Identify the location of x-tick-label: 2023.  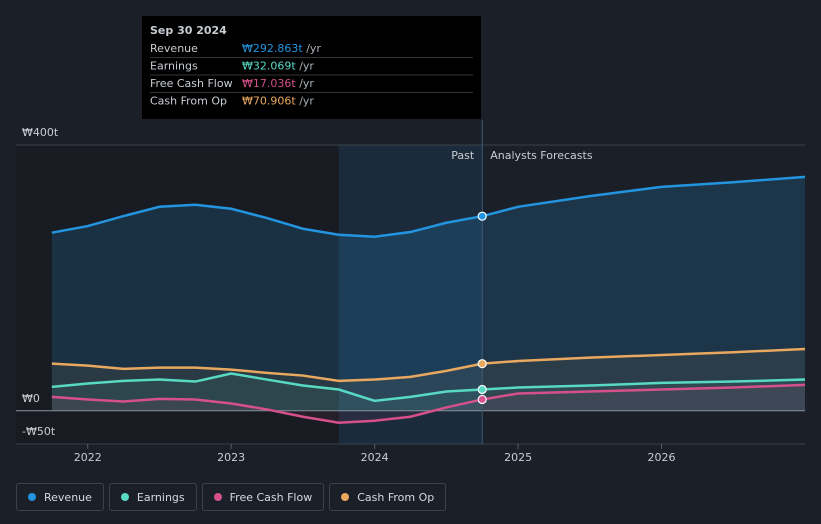
(231, 457).